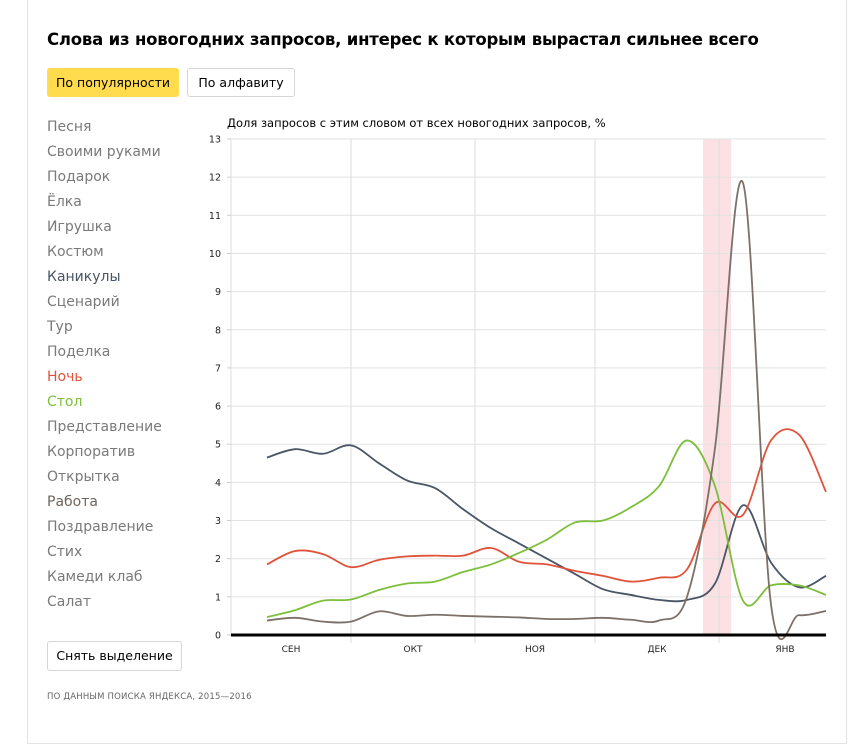  What do you see at coordinates (218, 597) in the screenshot?
I see `y-tick-label: 1` at bounding box center [218, 597].